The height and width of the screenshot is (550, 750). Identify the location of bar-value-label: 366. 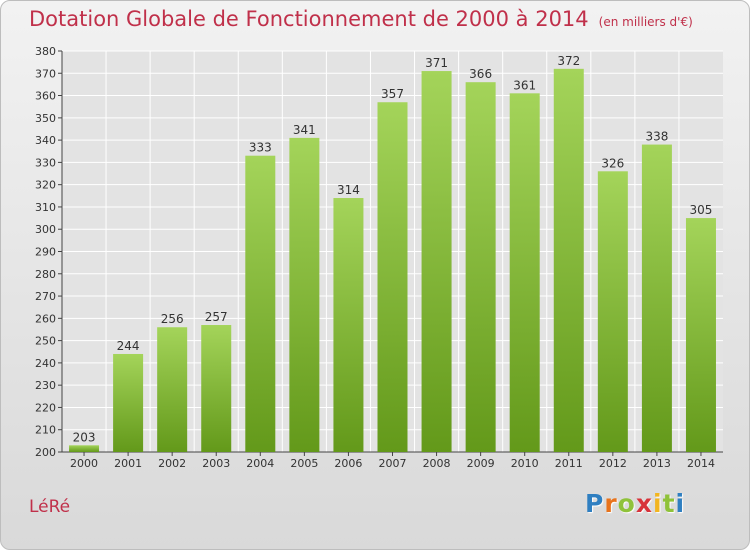
(480, 74).